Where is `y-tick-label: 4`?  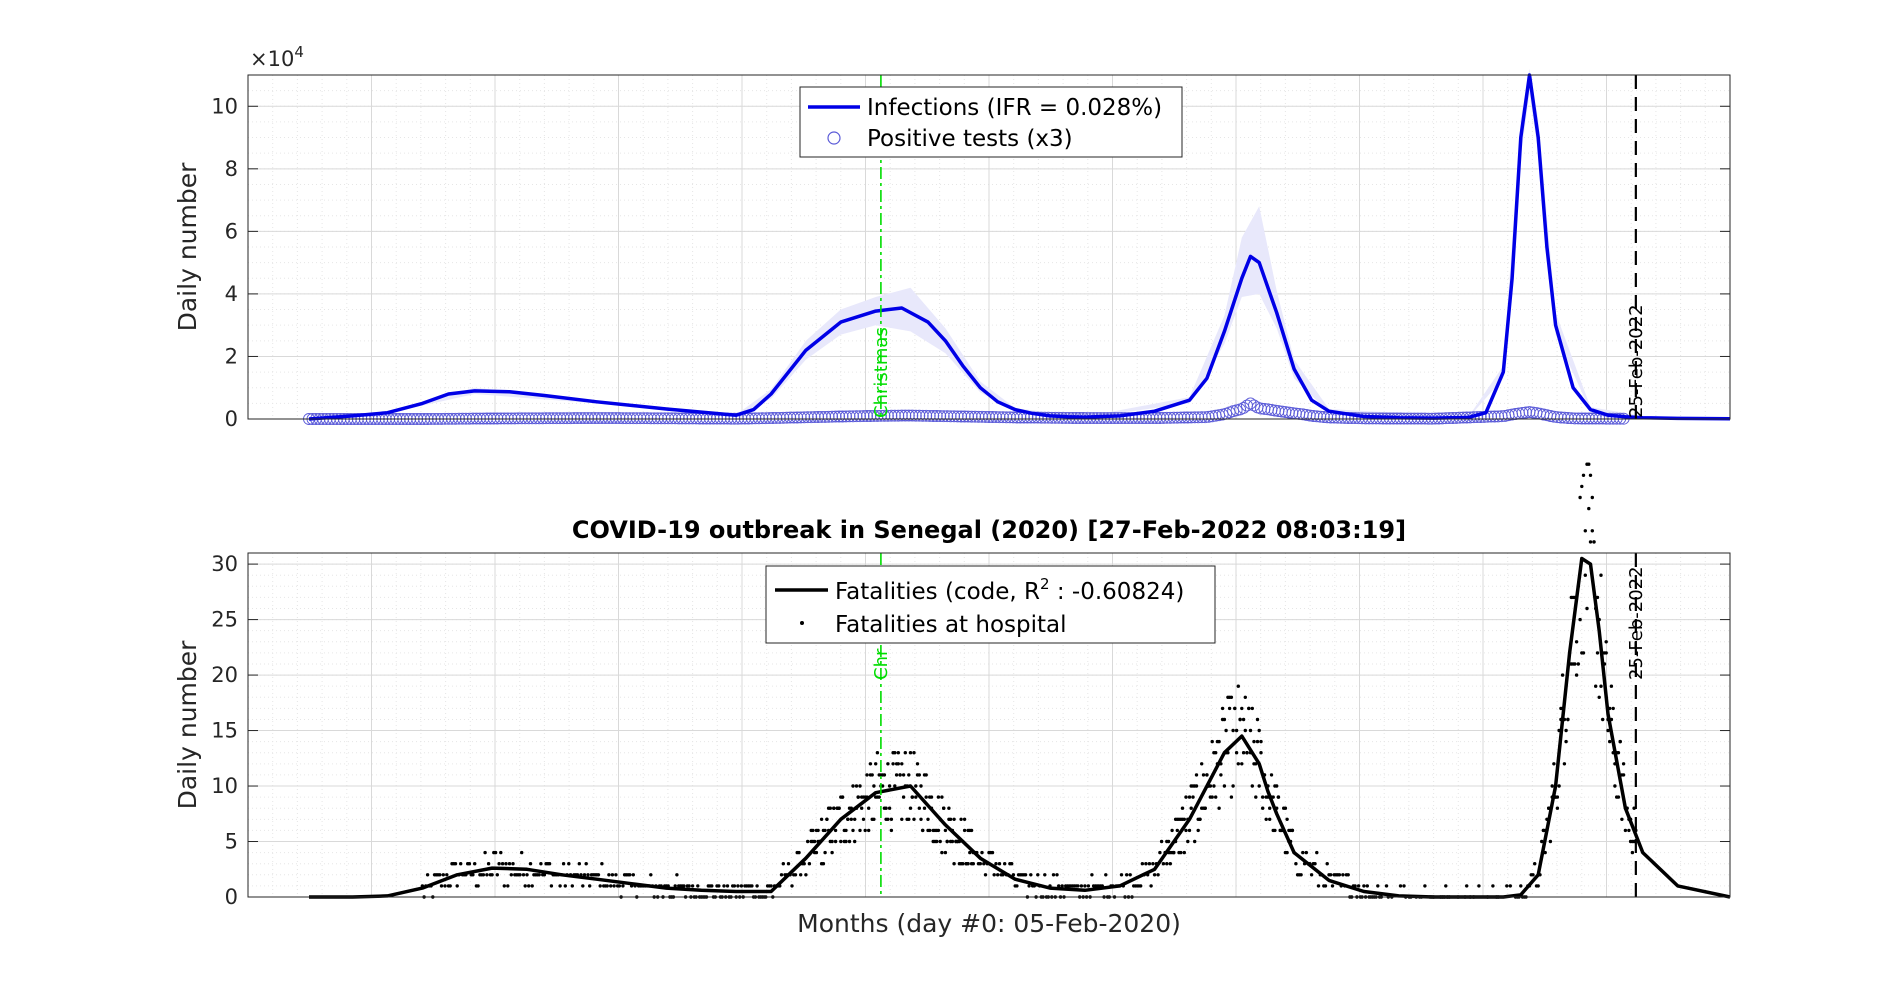
y-tick-label: 4 is located at coordinates (231, 294).